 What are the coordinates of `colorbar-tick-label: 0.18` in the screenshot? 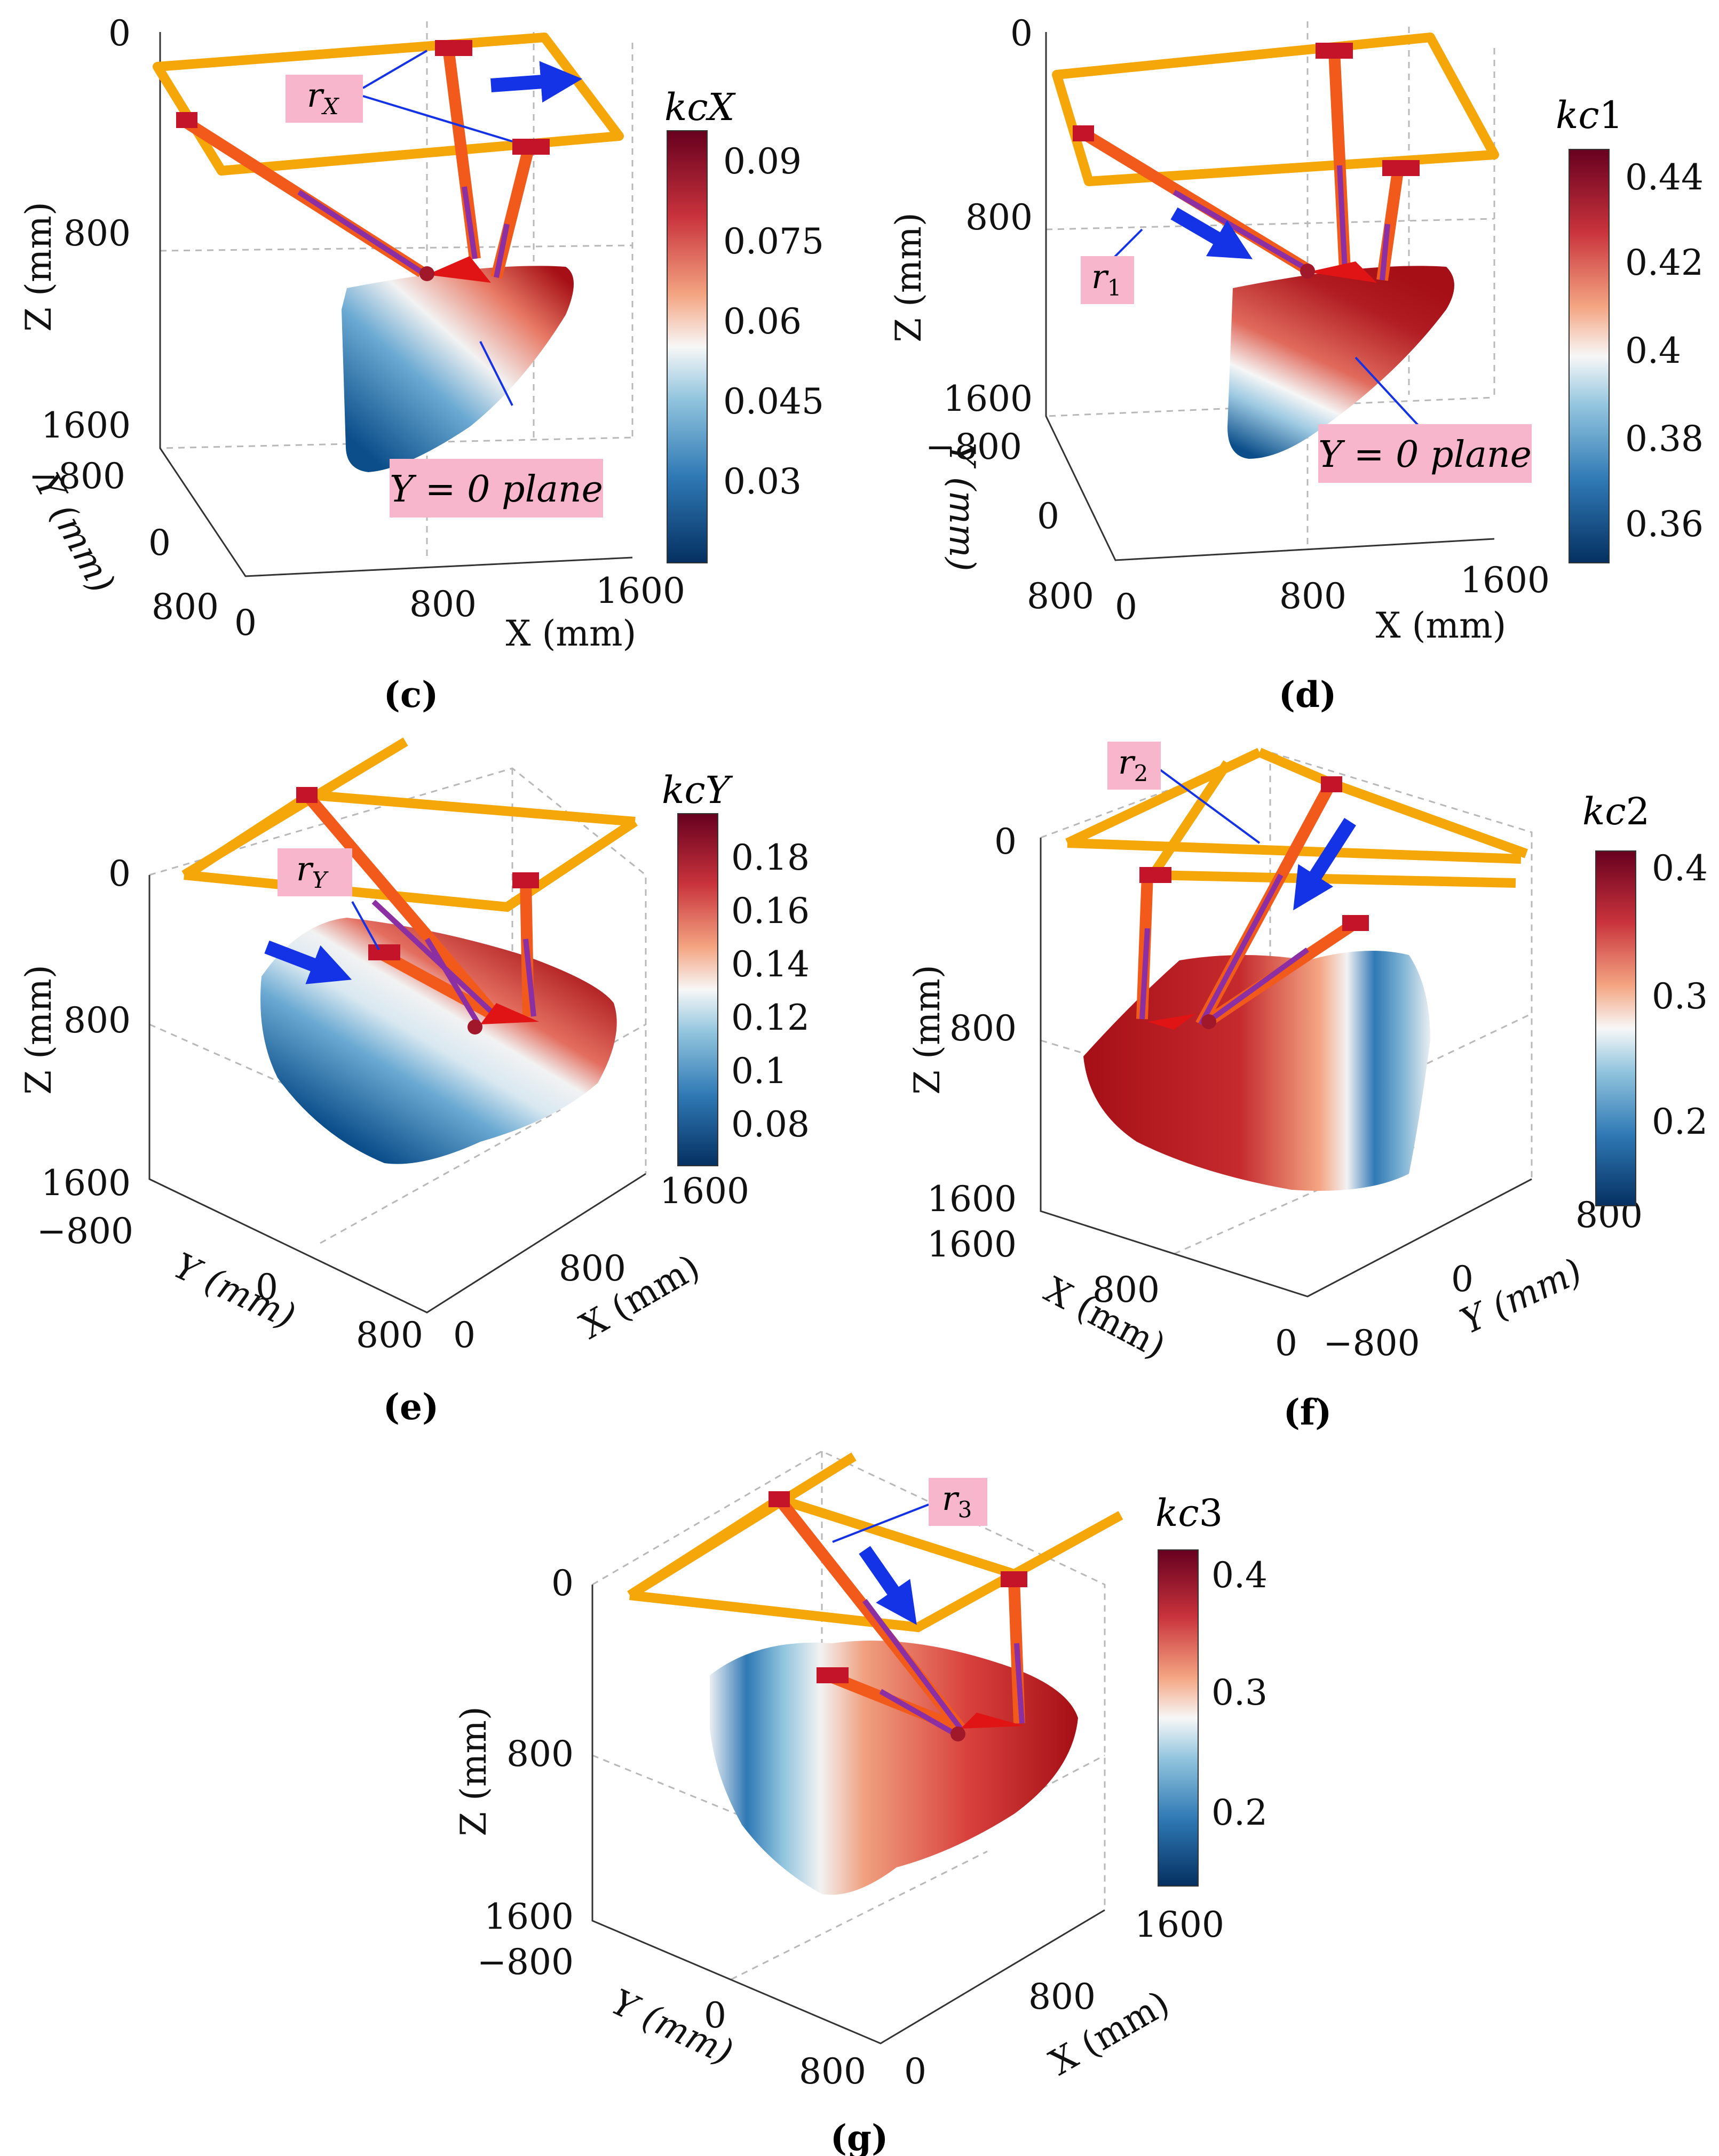 It's located at (771, 857).